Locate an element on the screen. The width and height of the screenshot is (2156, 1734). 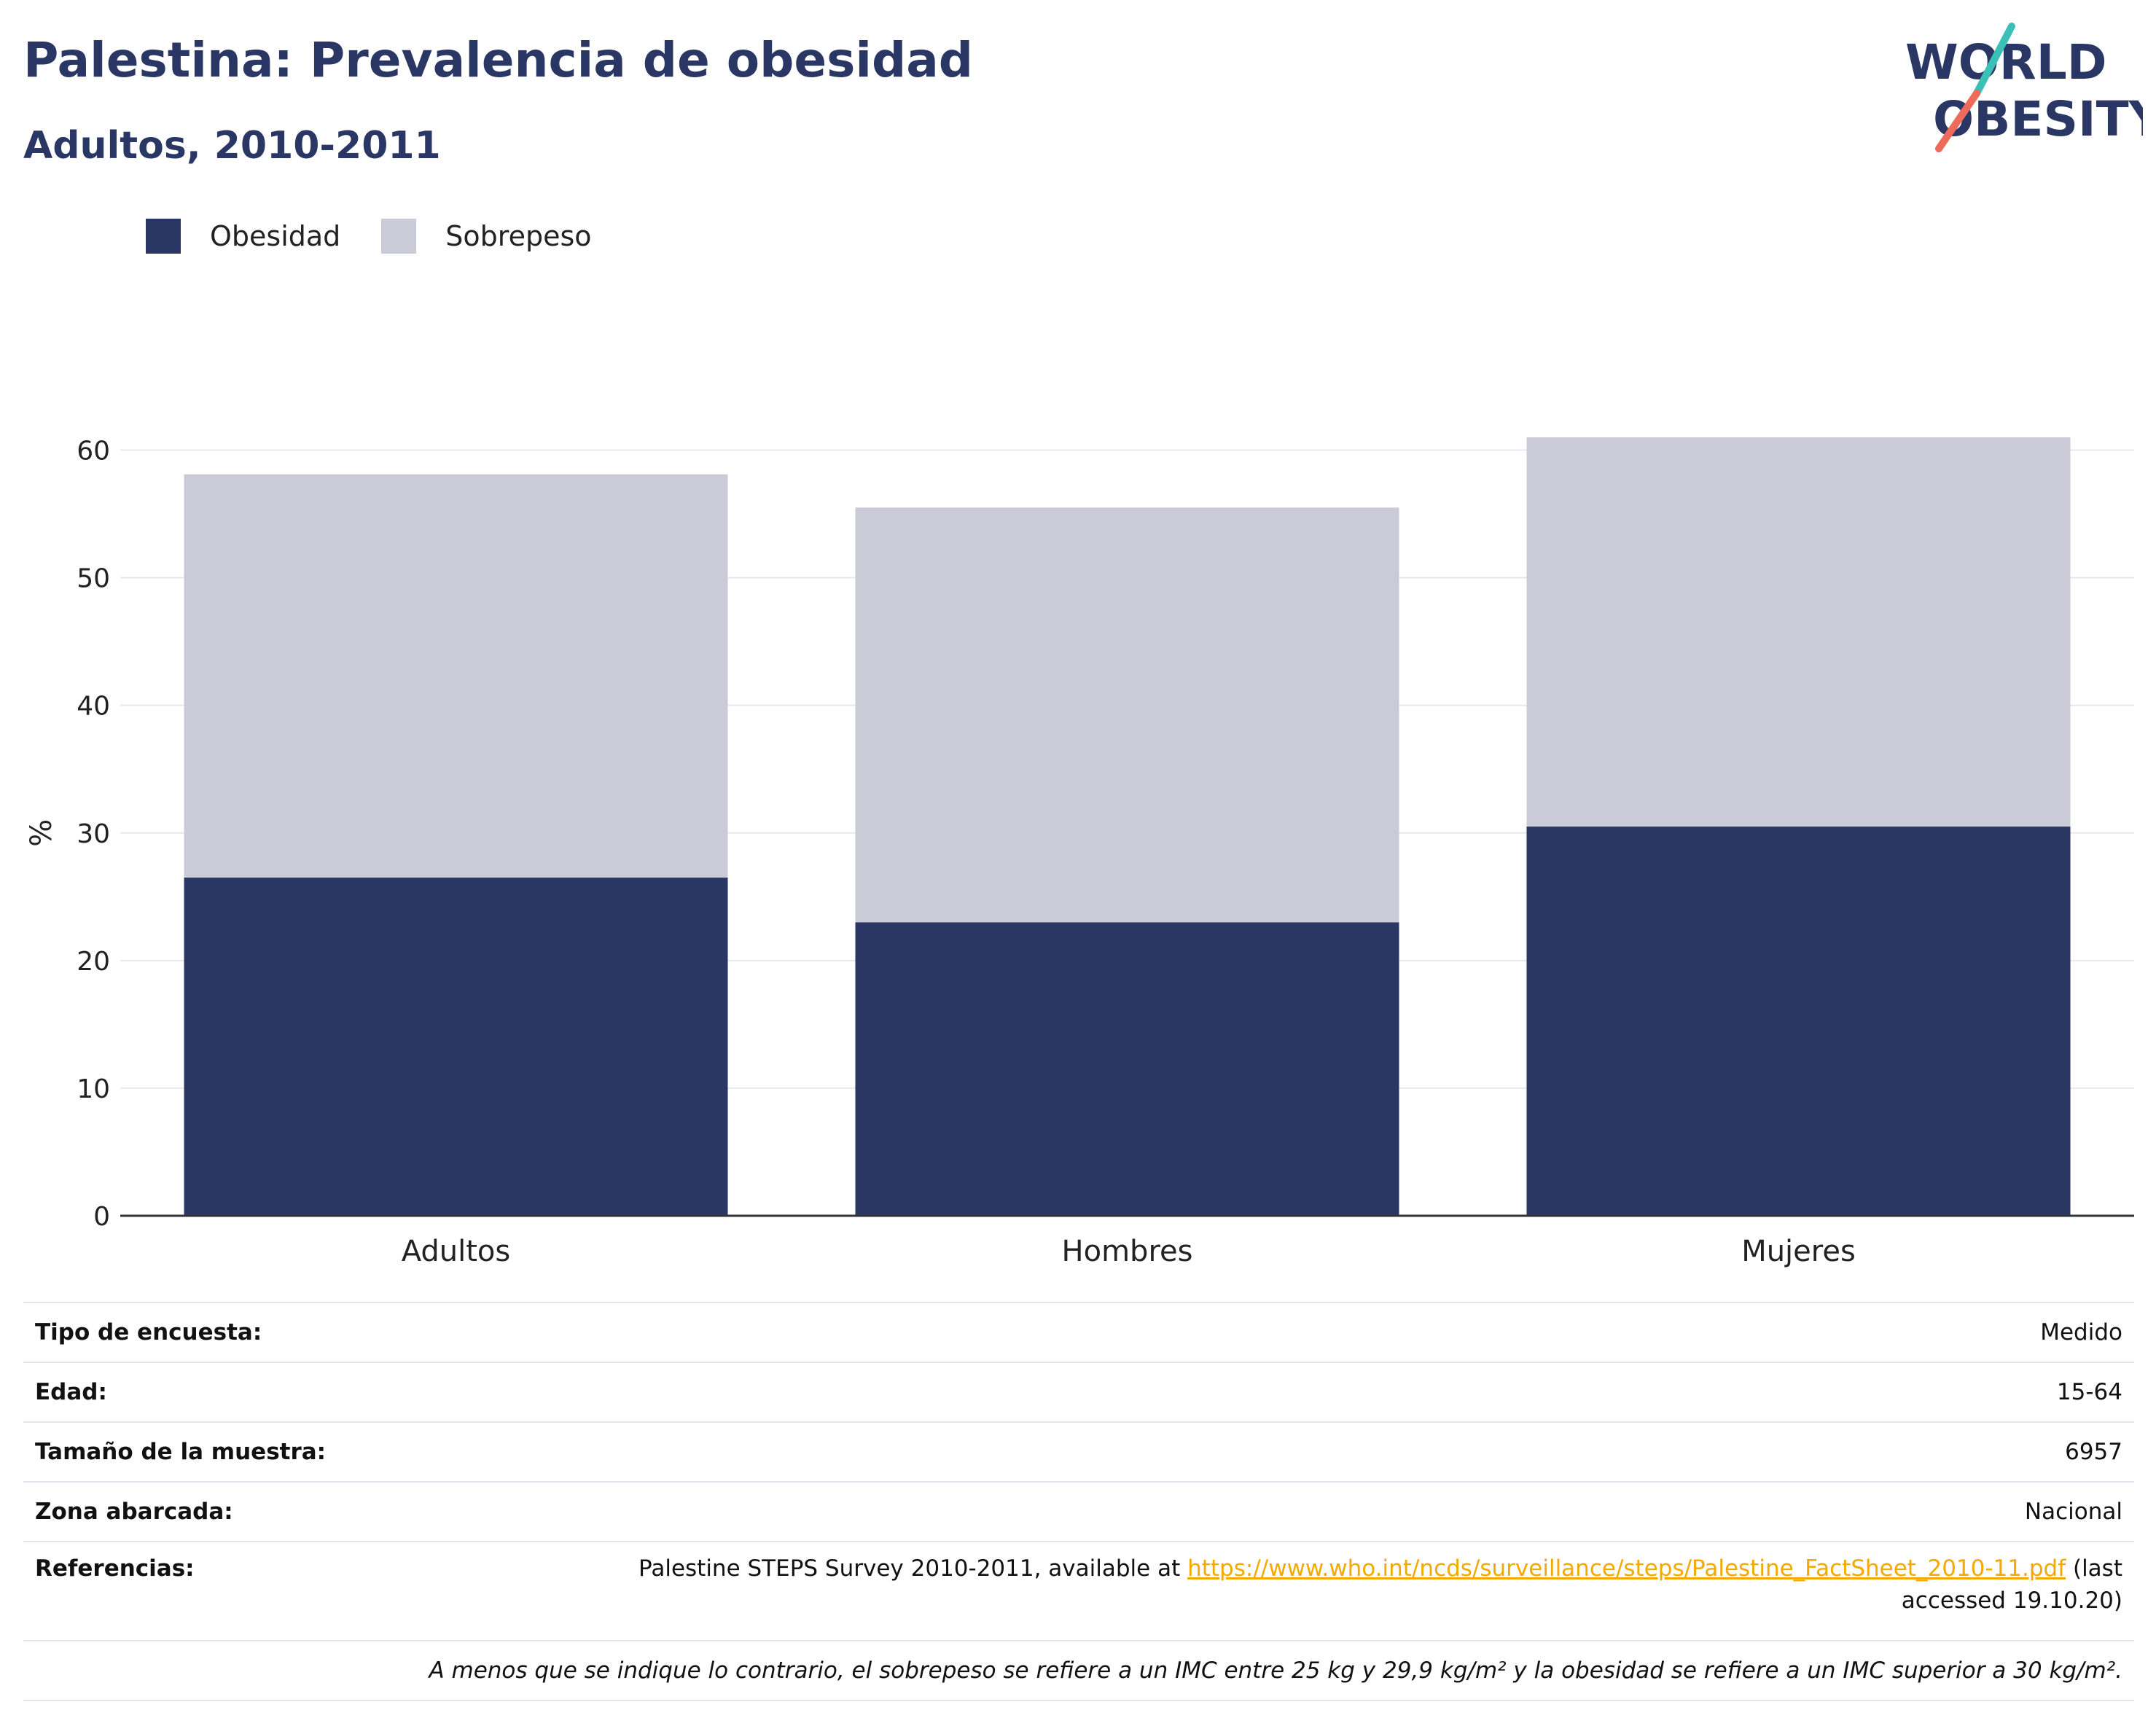
legend-swatch-obesidad is located at coordinates (163, 236).